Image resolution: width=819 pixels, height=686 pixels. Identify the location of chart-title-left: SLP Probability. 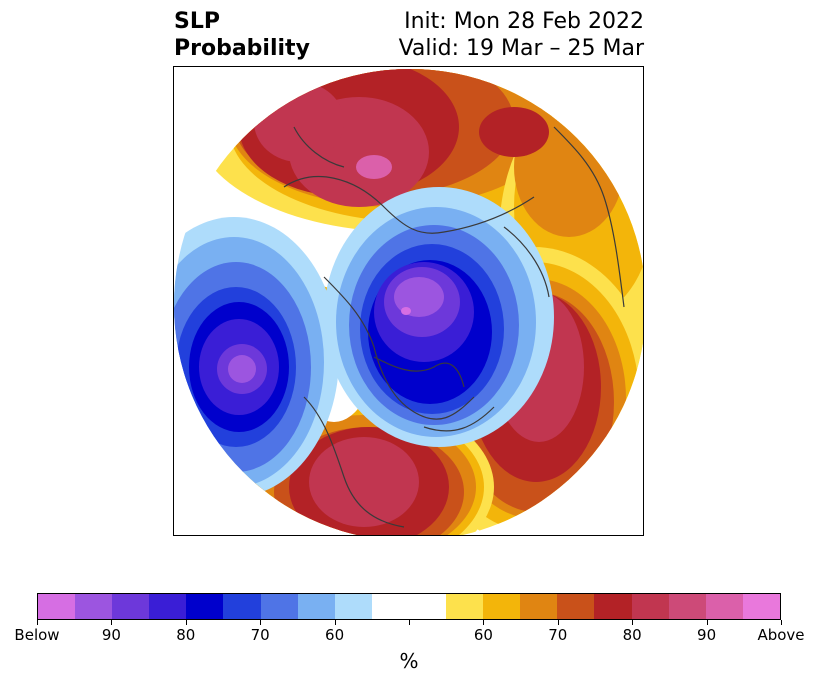
(242, 35).